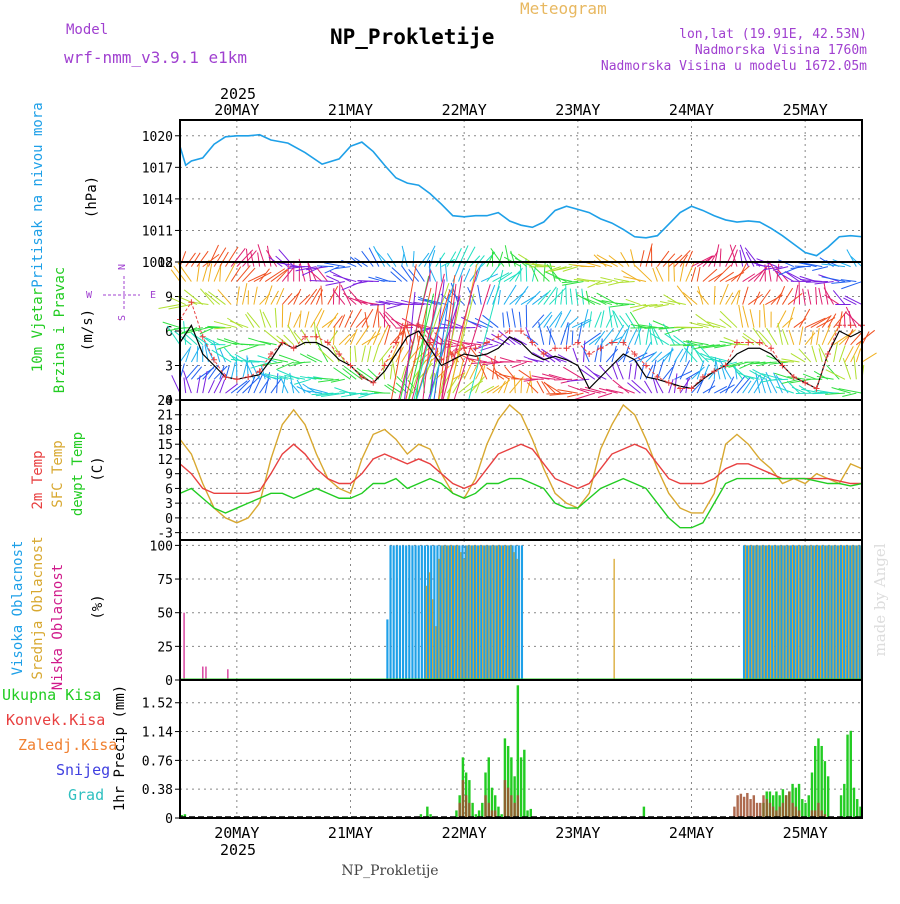 This screenshot has height=904, width=900. What do you see at coordinates (169, 475) in the screenshot?
I see `y-tick-label: 9` at bounding box center [169, 475].